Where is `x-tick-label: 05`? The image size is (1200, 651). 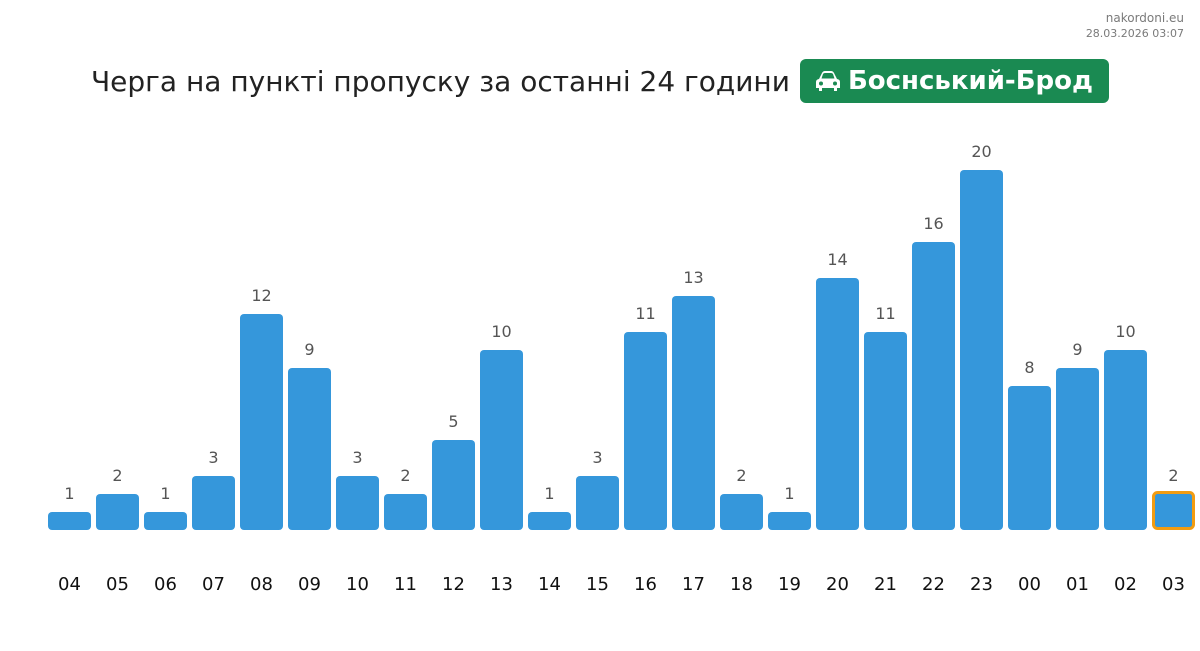 x-tick-label: 05 is located at coordinates (117, 584).